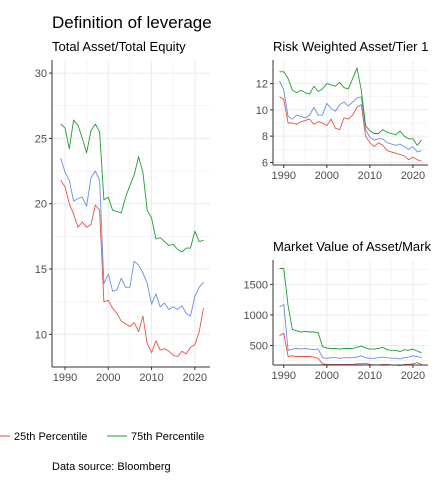  I want to click on series-line-50th-percentile-total-asset-equity, so click(132, 237).